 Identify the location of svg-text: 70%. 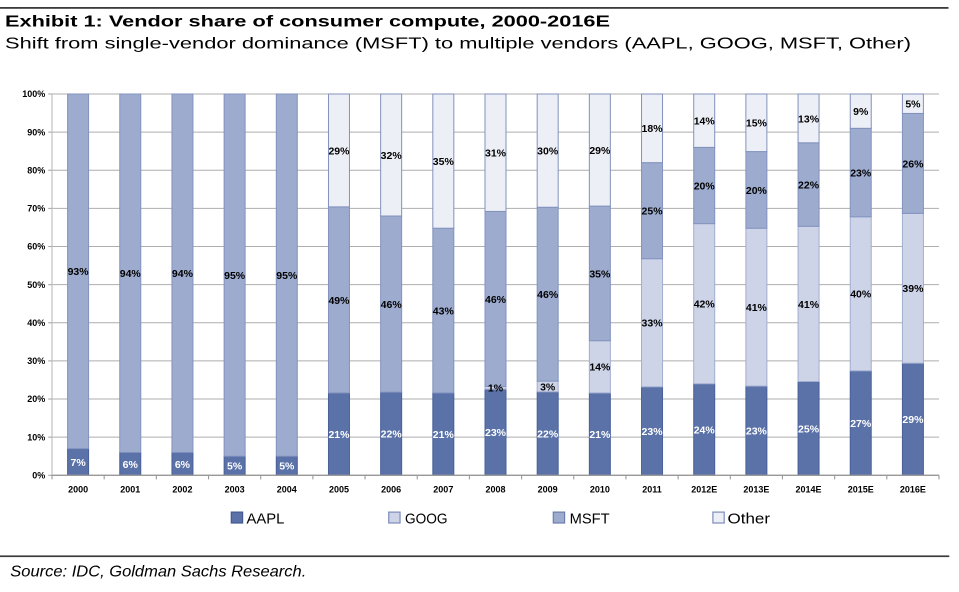
(36, 209).